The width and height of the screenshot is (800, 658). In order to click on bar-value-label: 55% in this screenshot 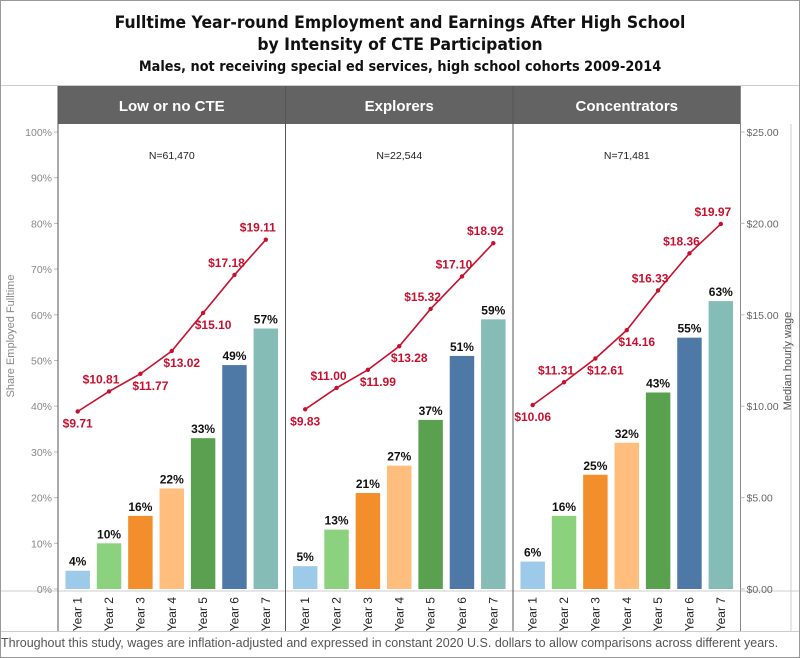, I will do `click(689, 329)`.